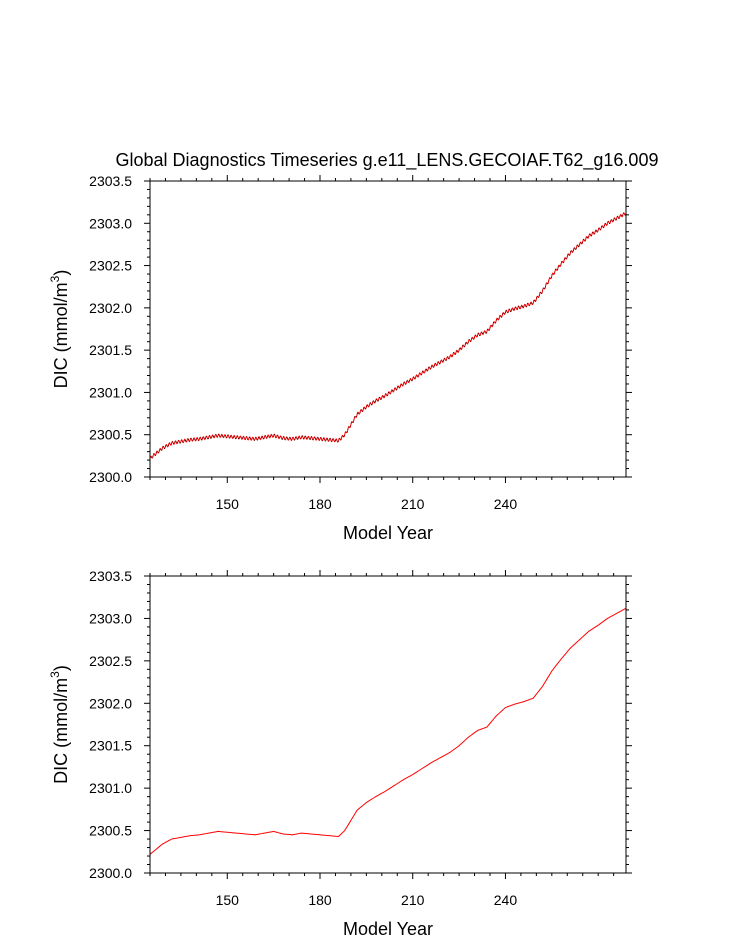 Image resolution: width=733 pixels, height=945 pixels. I want to click on bottom-x-tick-label: 180, so click(320, 900).